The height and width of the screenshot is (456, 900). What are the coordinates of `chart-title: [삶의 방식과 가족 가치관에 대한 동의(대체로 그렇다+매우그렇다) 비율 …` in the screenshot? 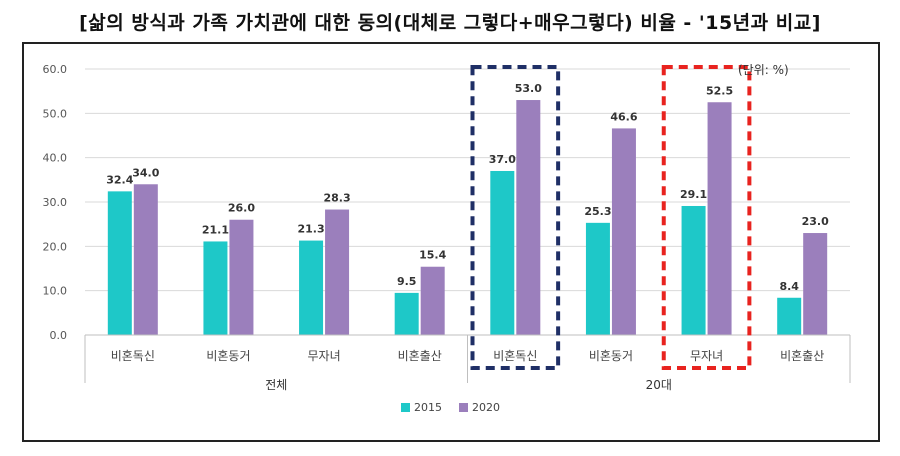 It's located at (450, 23).